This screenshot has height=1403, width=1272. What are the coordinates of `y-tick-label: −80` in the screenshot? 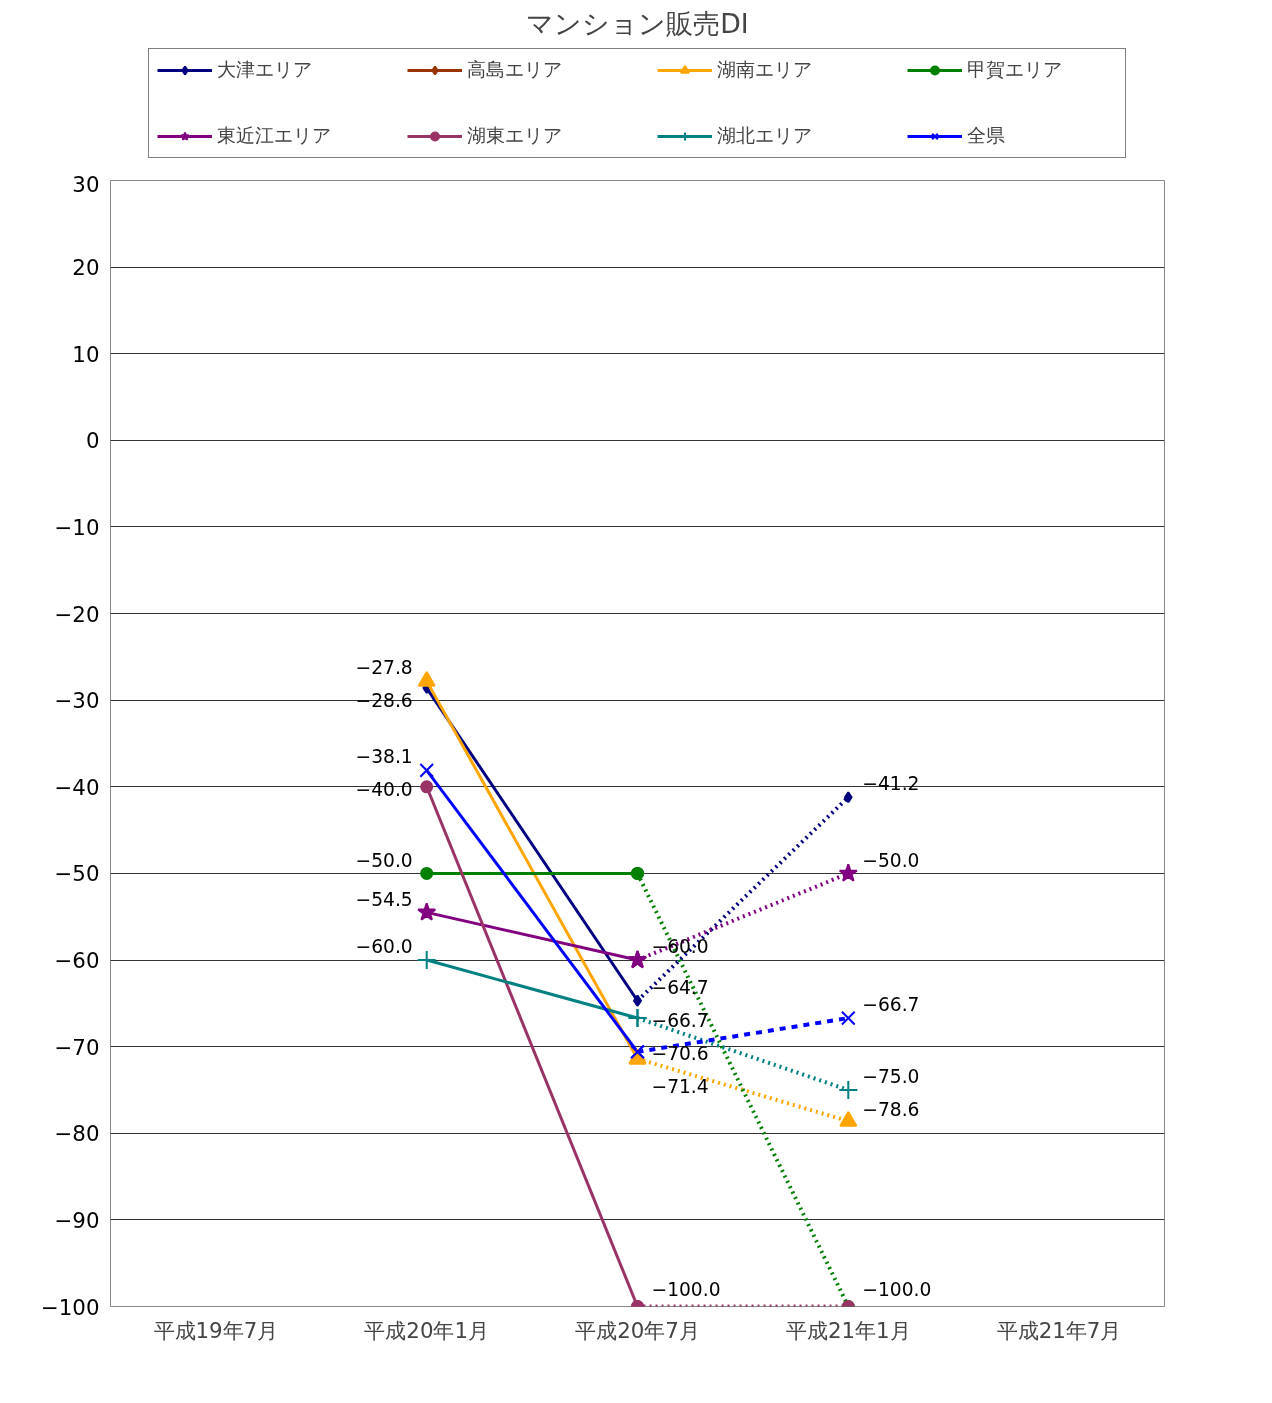 It's located at (77, 1134).